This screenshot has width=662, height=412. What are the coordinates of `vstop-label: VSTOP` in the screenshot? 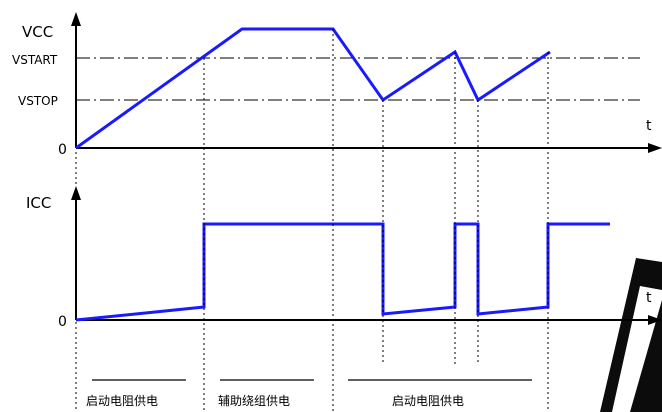 It's located at (38, 101).